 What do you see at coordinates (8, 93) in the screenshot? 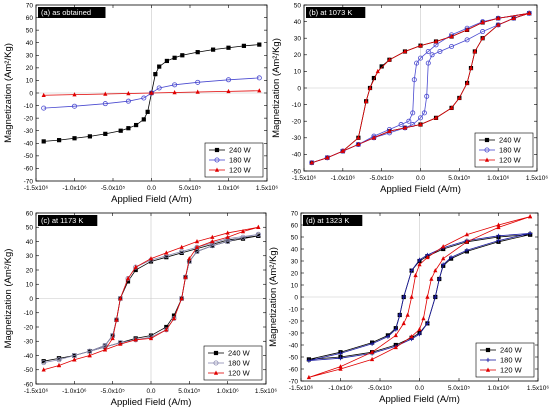
I see `y-axis-label: Magnetization (Am²/Kg)` at bounding box center [8, 93].